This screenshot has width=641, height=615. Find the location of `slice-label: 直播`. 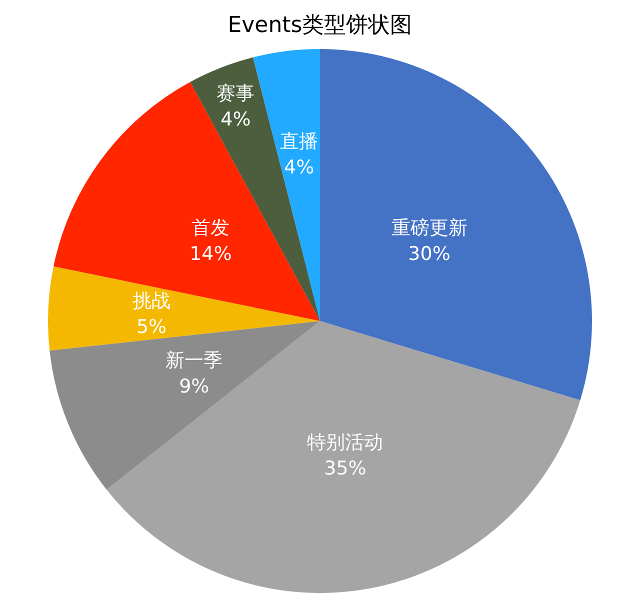

slice-label: 直播 is located at coordinates (299, 141).